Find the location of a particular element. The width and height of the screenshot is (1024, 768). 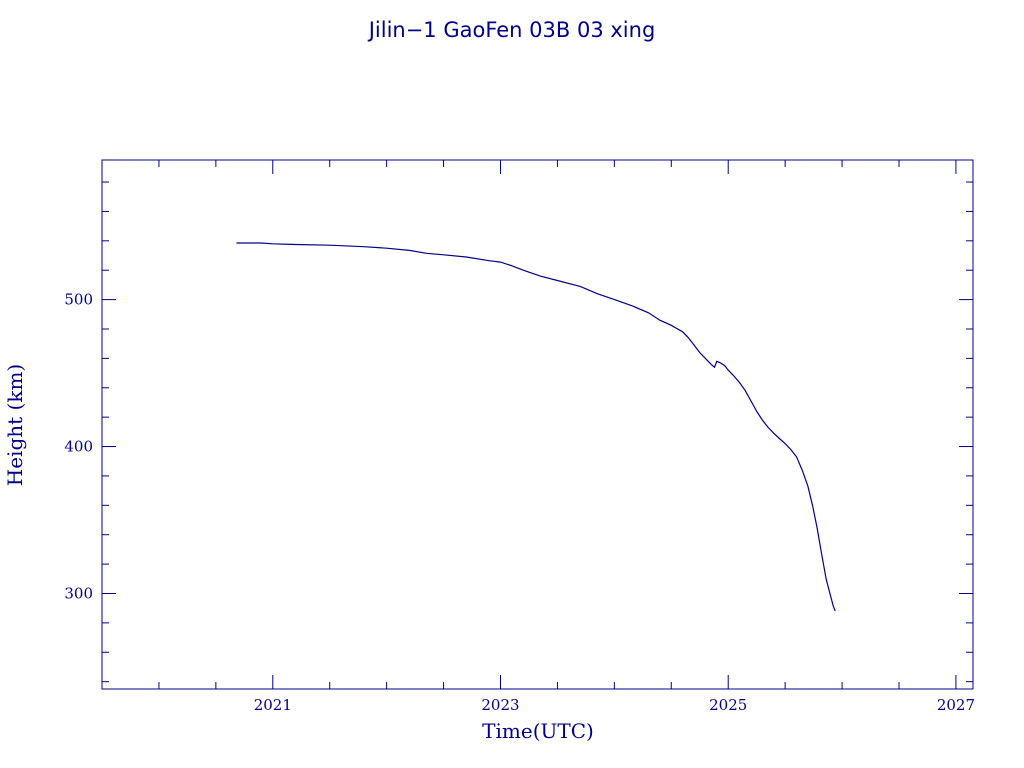

x-tick-label: 2025 is located at coordinates (728, 705).